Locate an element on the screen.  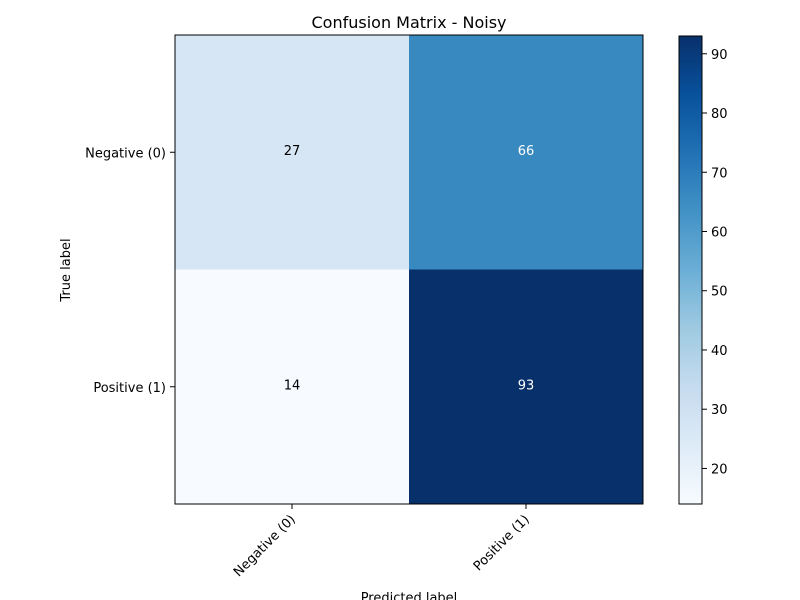
x-axis-ticks: Negative (0) Positive (1) is located at coordinates (382, 542).